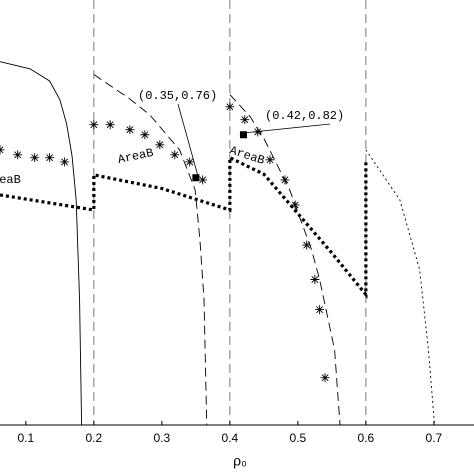  What do you see at coordinates (366, 438) in the screenshot?
I see `x-tick-label: 0.6` at bounding box center [366, 438].